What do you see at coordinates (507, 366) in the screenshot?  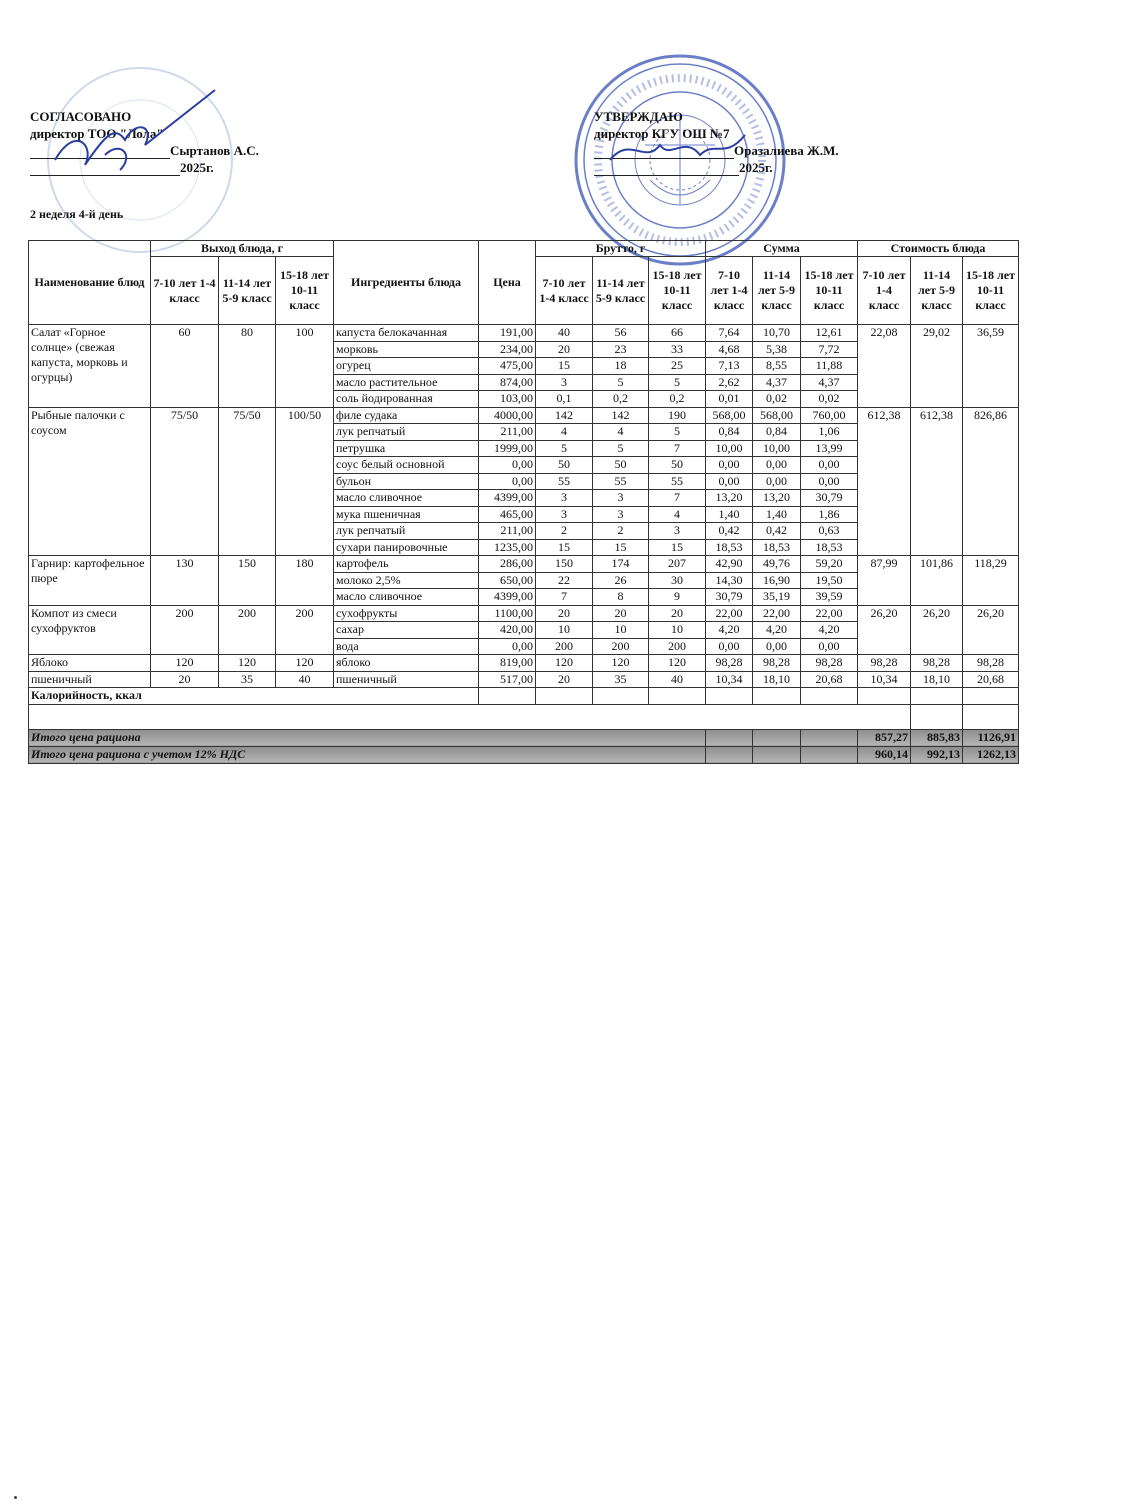 I see `ingredient-price: 475,00` at bounding box center [507, 366].